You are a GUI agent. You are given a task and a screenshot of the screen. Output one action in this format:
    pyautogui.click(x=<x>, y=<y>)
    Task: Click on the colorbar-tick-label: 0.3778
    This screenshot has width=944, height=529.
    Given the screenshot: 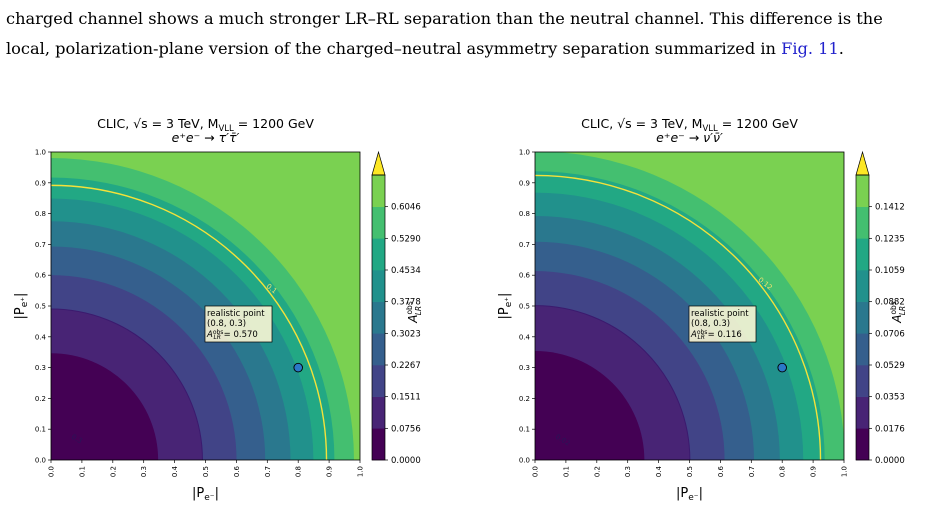 What is the action you would take?
    pyautogui.click(x=406, y=303)
    